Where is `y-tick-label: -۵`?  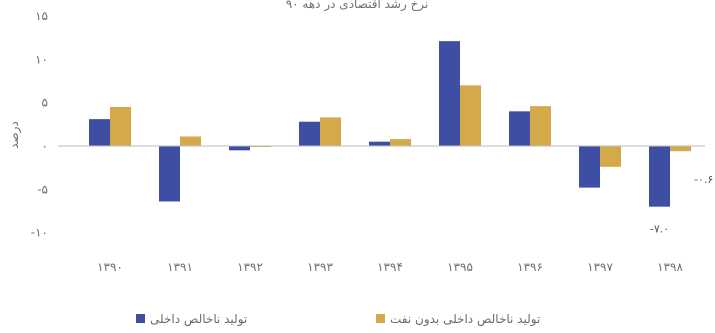
y-tick-label: -۵ is located at coordinates (42, 189).